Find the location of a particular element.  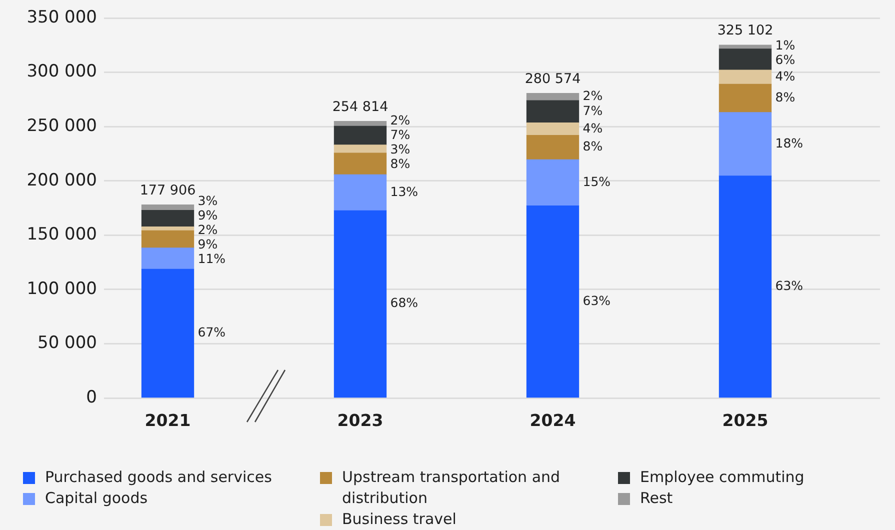

total-label: 254 814 is located at coordinates (360, 106).